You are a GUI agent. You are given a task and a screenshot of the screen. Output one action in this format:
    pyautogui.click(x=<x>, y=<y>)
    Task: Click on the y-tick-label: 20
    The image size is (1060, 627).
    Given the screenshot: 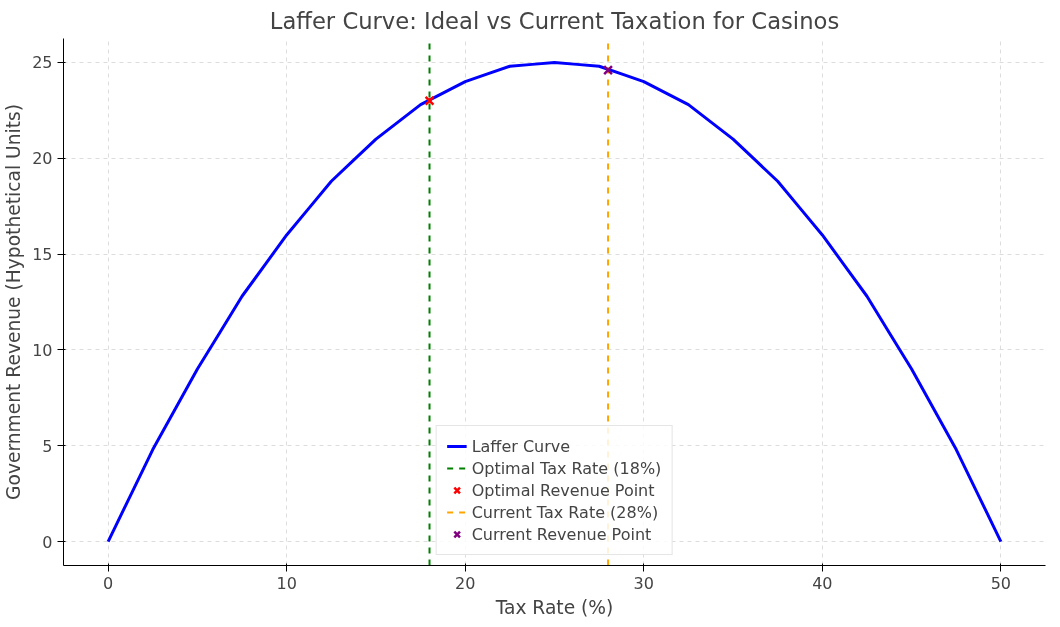 What is the action you would take?
    pyautogui.click(x=42, y=159)
    